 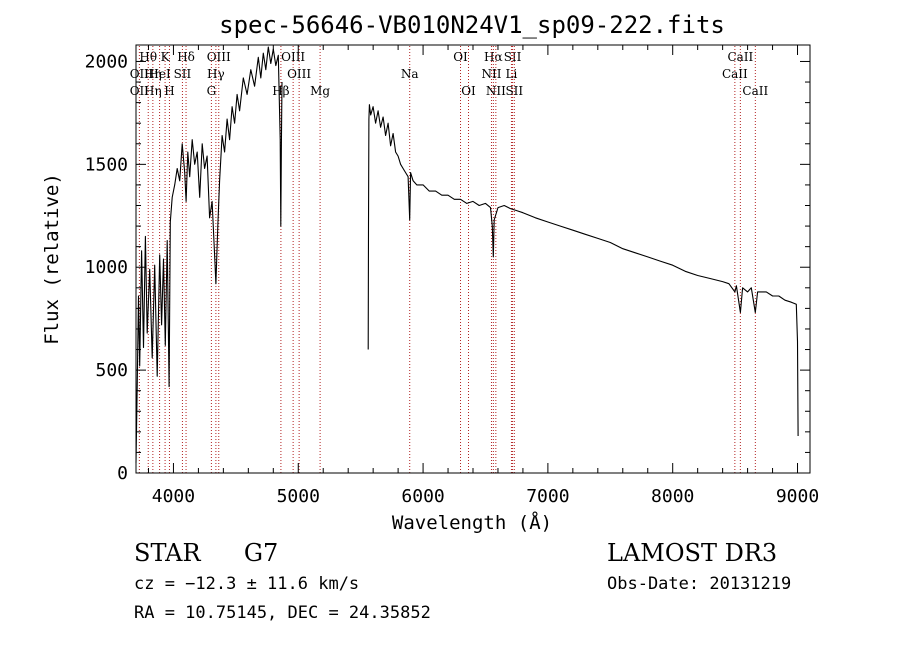 What do you see at coordinates (212, 91) in the screenshot?
I see `marker-label: G` at bounding box center [212, 91].